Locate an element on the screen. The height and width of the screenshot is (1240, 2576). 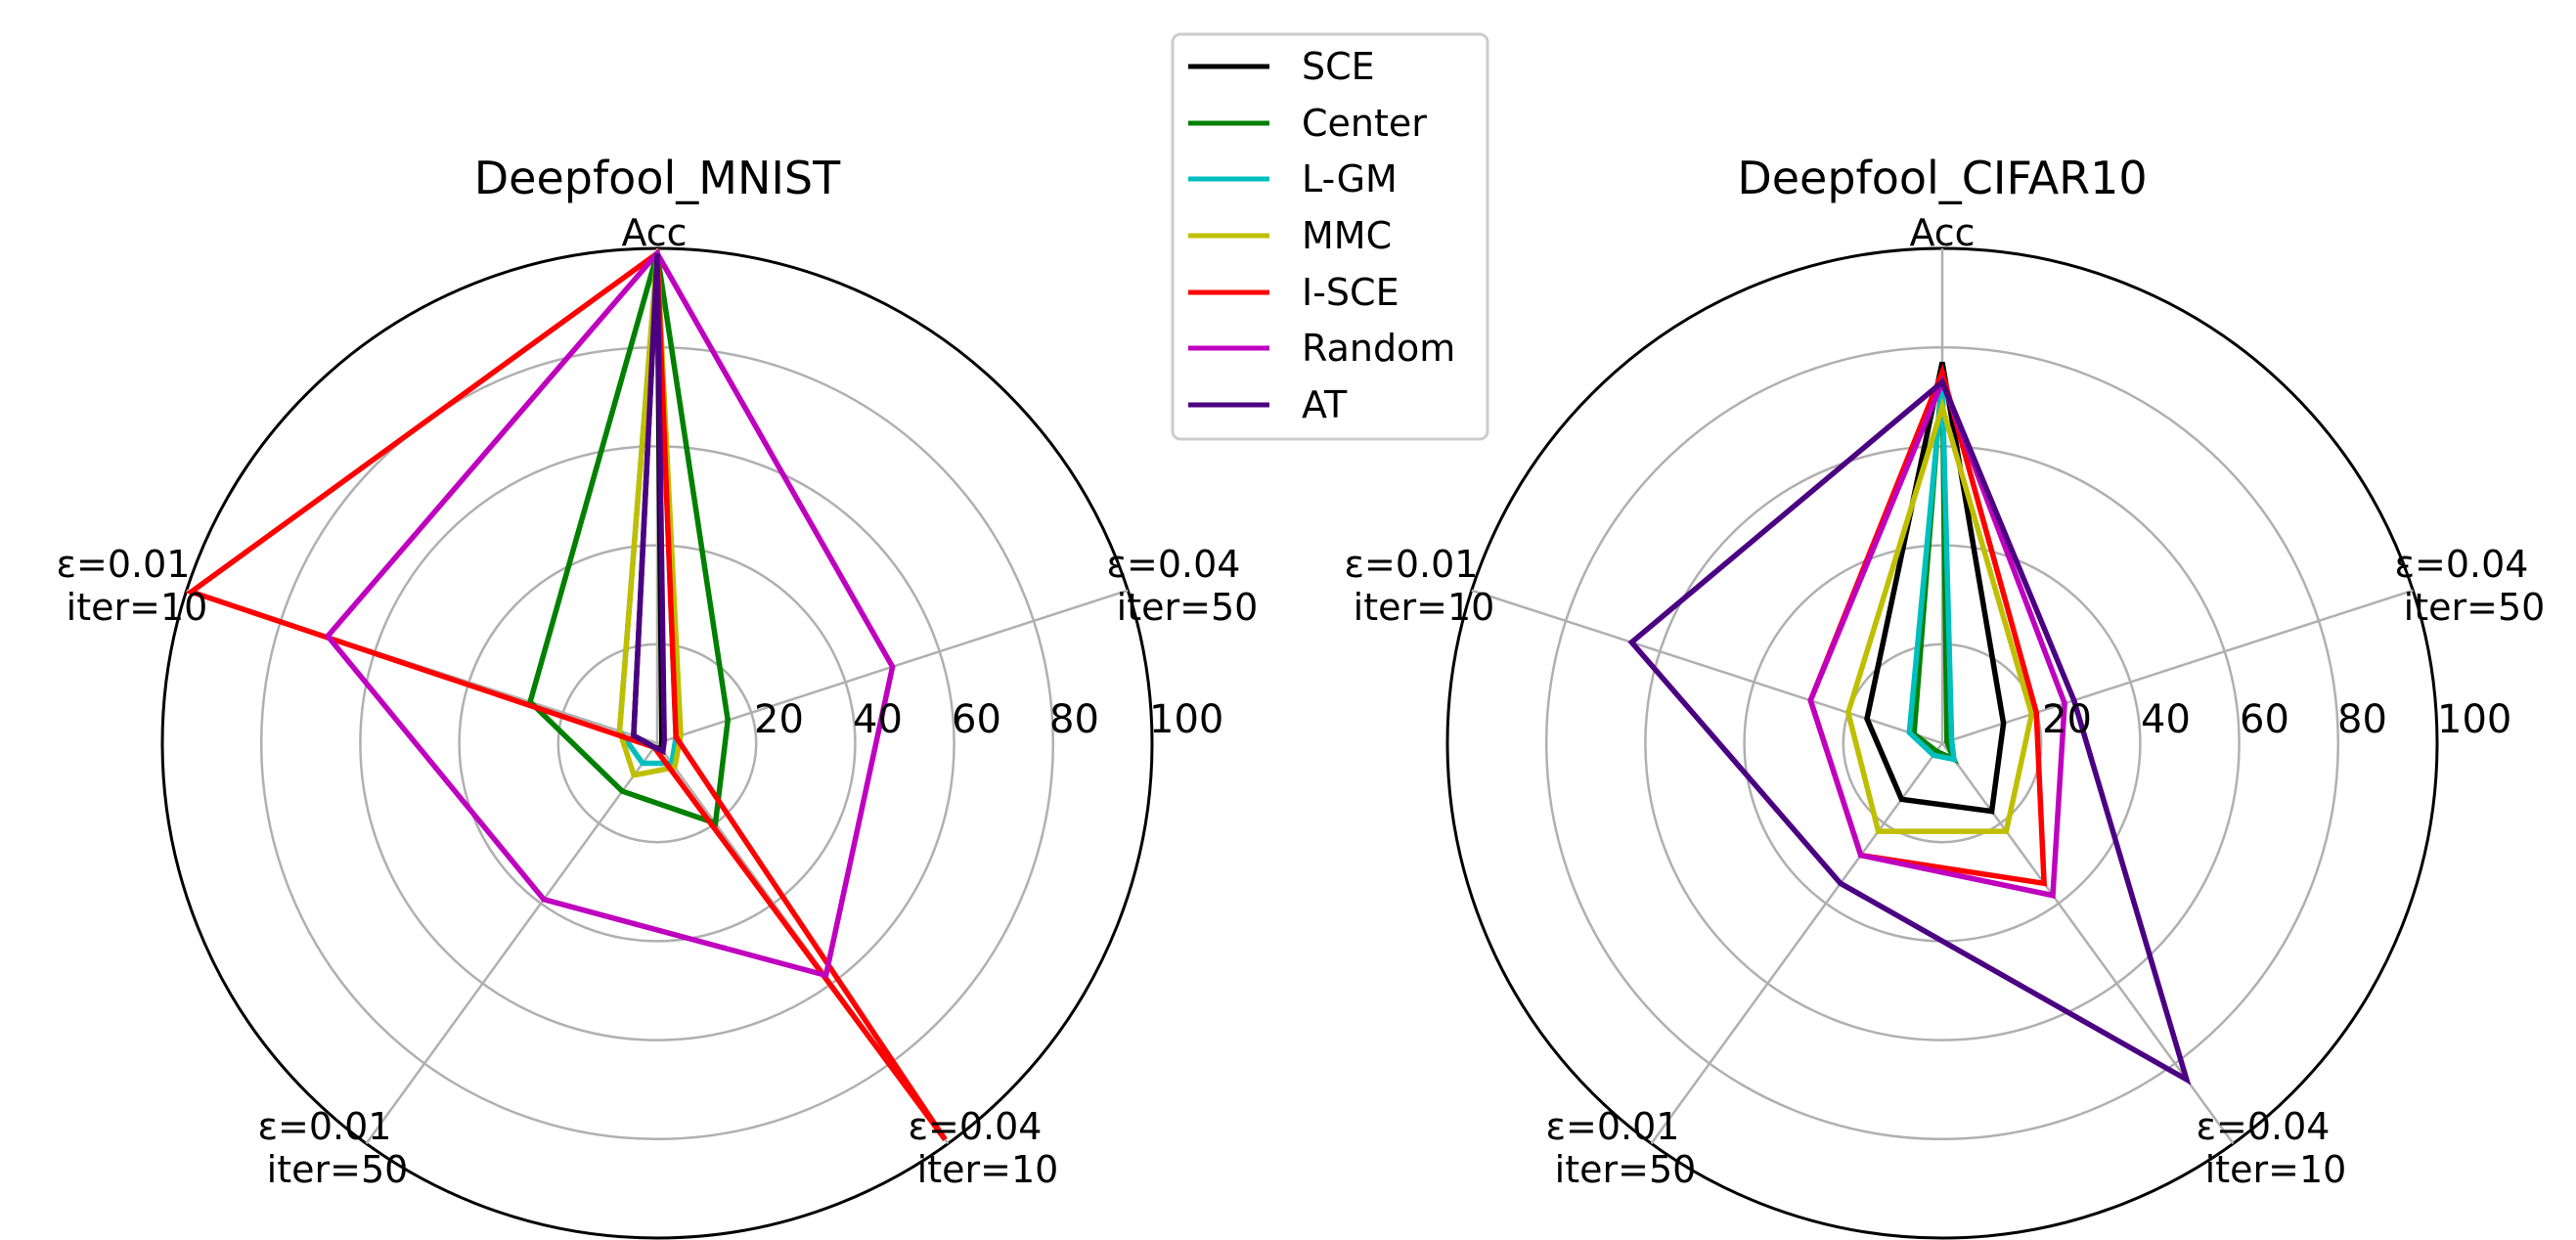
legend-entry-at: AT is located at coordinates (1268, 404).